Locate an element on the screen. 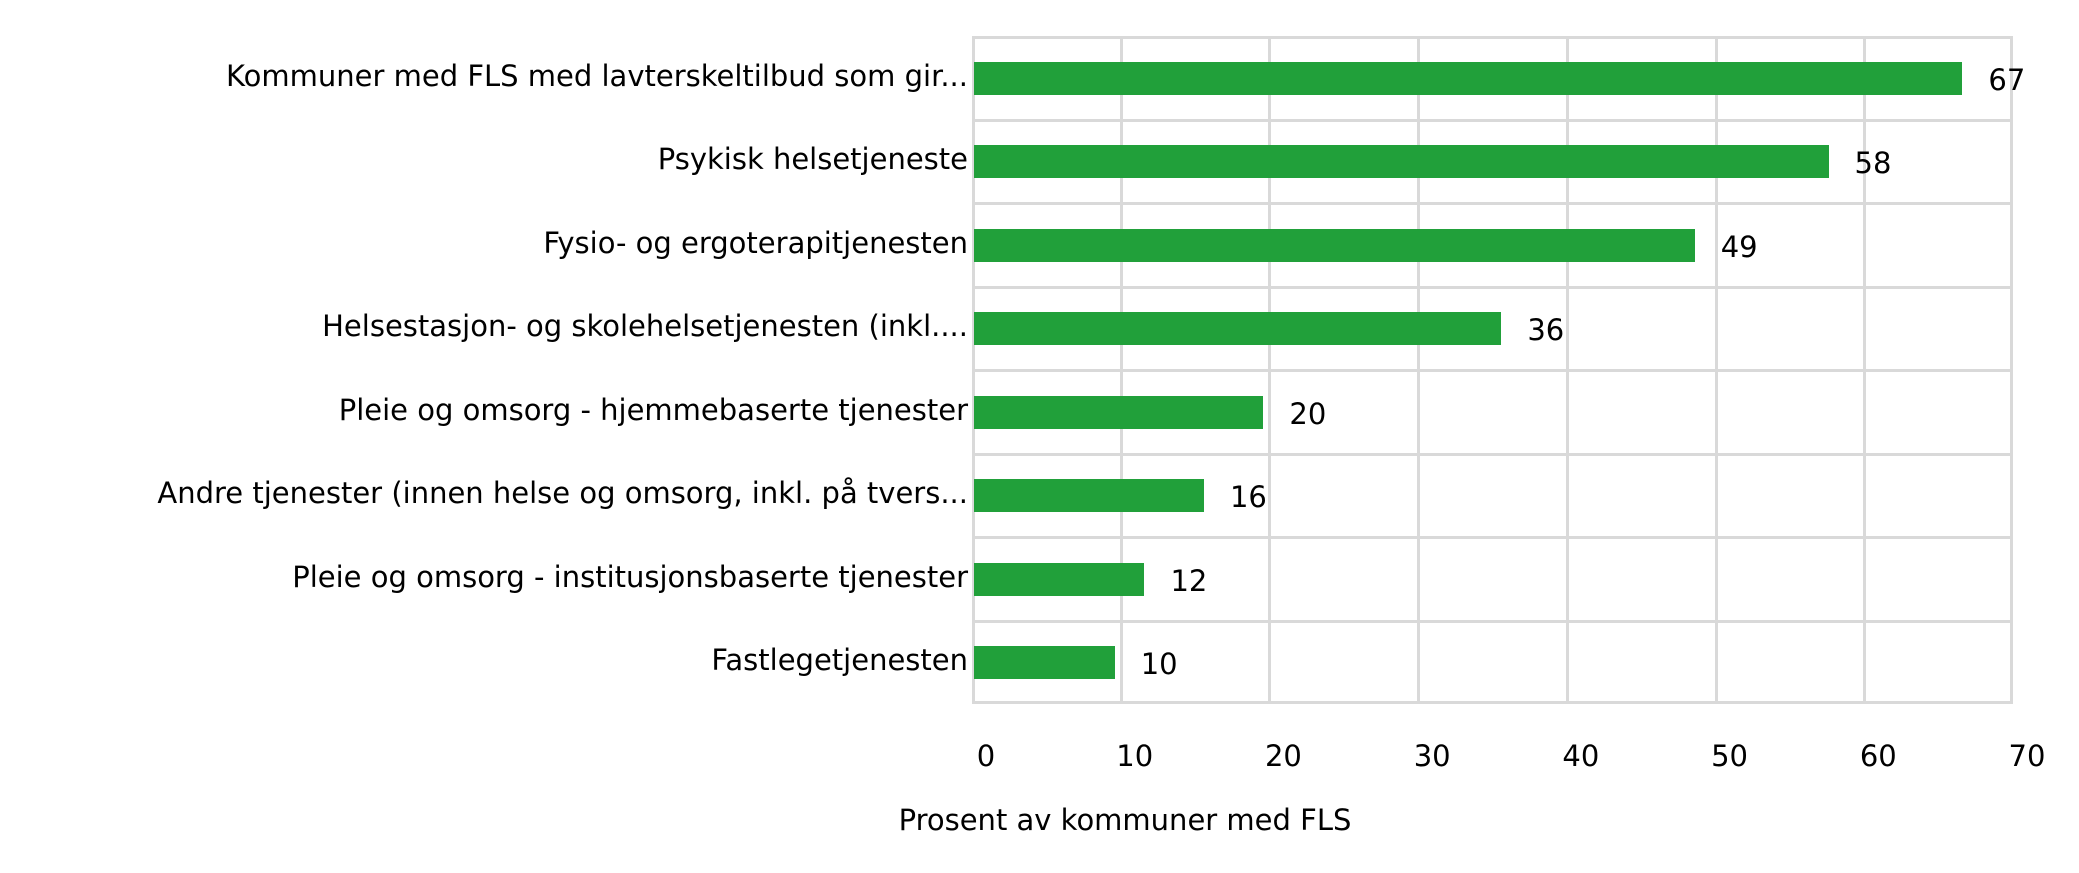  category-label: Fysio- og ergoterapitjenesten is located at coordinates (755, 242).